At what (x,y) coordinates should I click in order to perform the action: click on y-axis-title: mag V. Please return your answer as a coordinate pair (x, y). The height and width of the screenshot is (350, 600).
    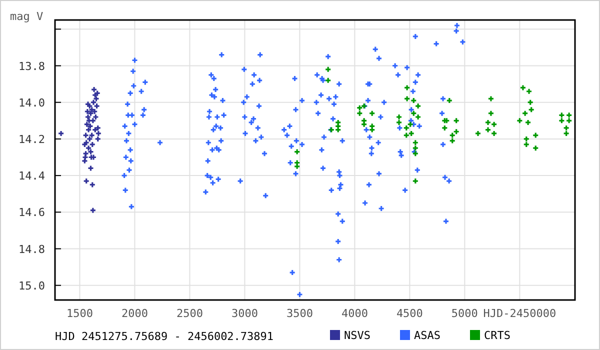
    Looking at the image, I should click on (27, 16).